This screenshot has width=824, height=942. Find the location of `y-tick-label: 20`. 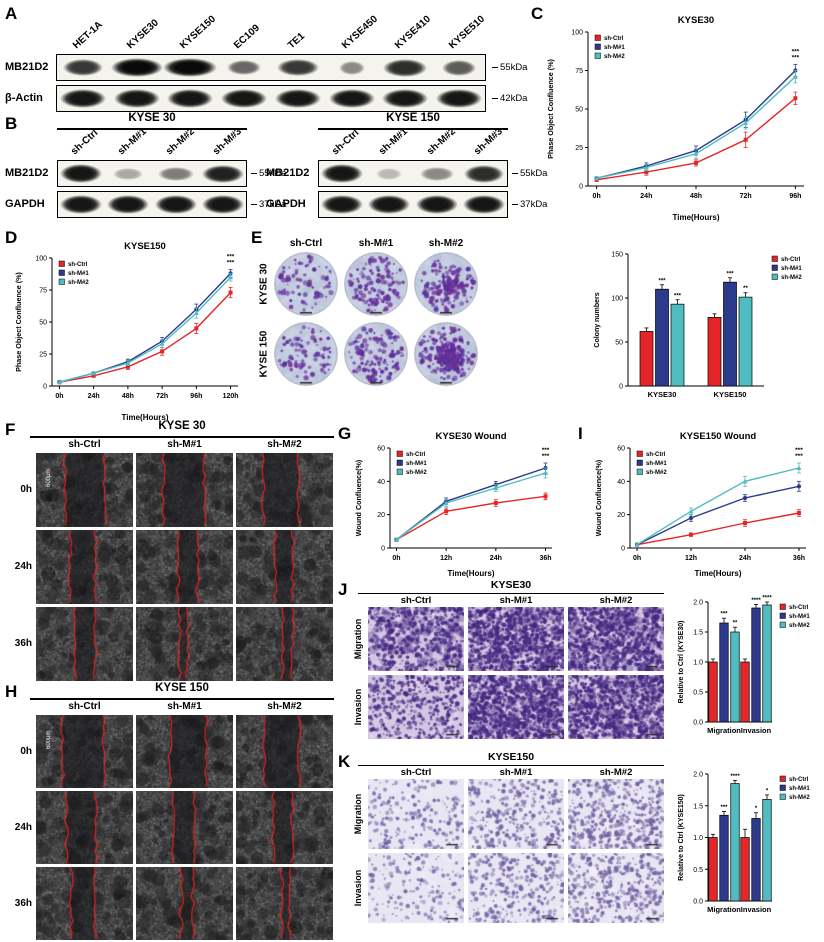

y-tick-label: 20 is located at coordinates (621, 515).